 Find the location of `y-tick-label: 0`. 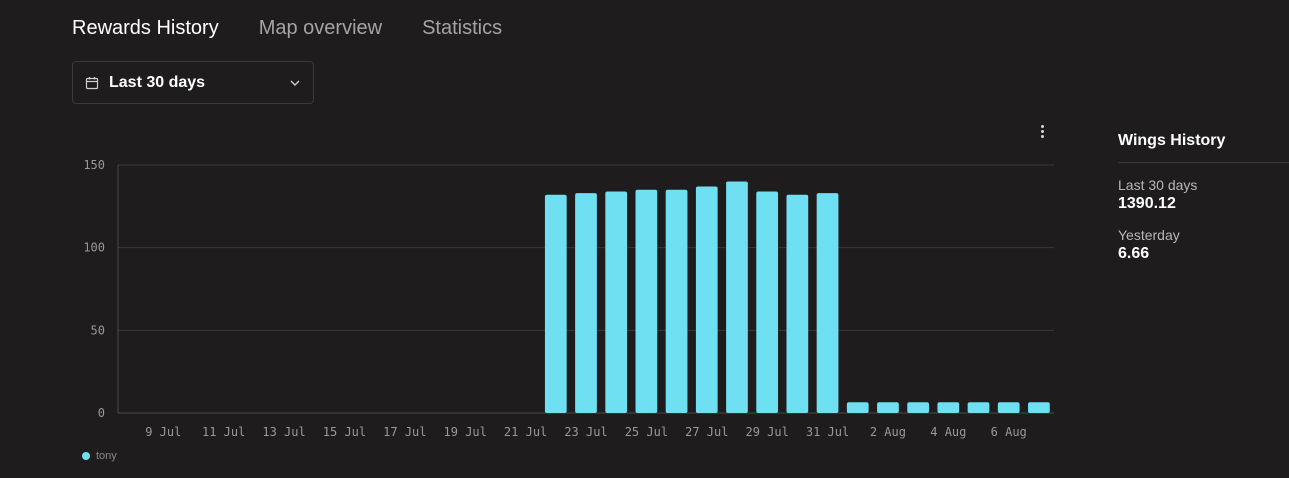

y-tick-label: 0 is located at coordinates (101, 413).